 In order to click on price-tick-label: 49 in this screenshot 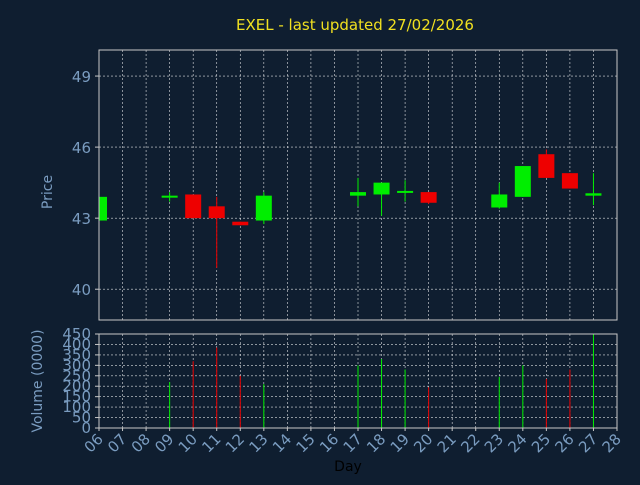, I will do `click(81, 77)`.